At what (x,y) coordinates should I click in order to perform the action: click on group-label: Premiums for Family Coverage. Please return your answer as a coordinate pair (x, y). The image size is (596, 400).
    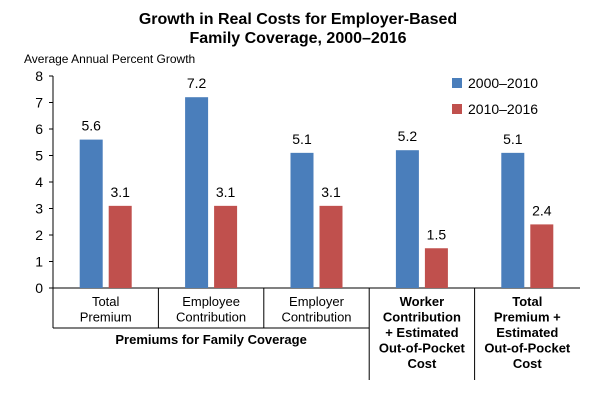
    Looking at the image, I should click on (210, 339).